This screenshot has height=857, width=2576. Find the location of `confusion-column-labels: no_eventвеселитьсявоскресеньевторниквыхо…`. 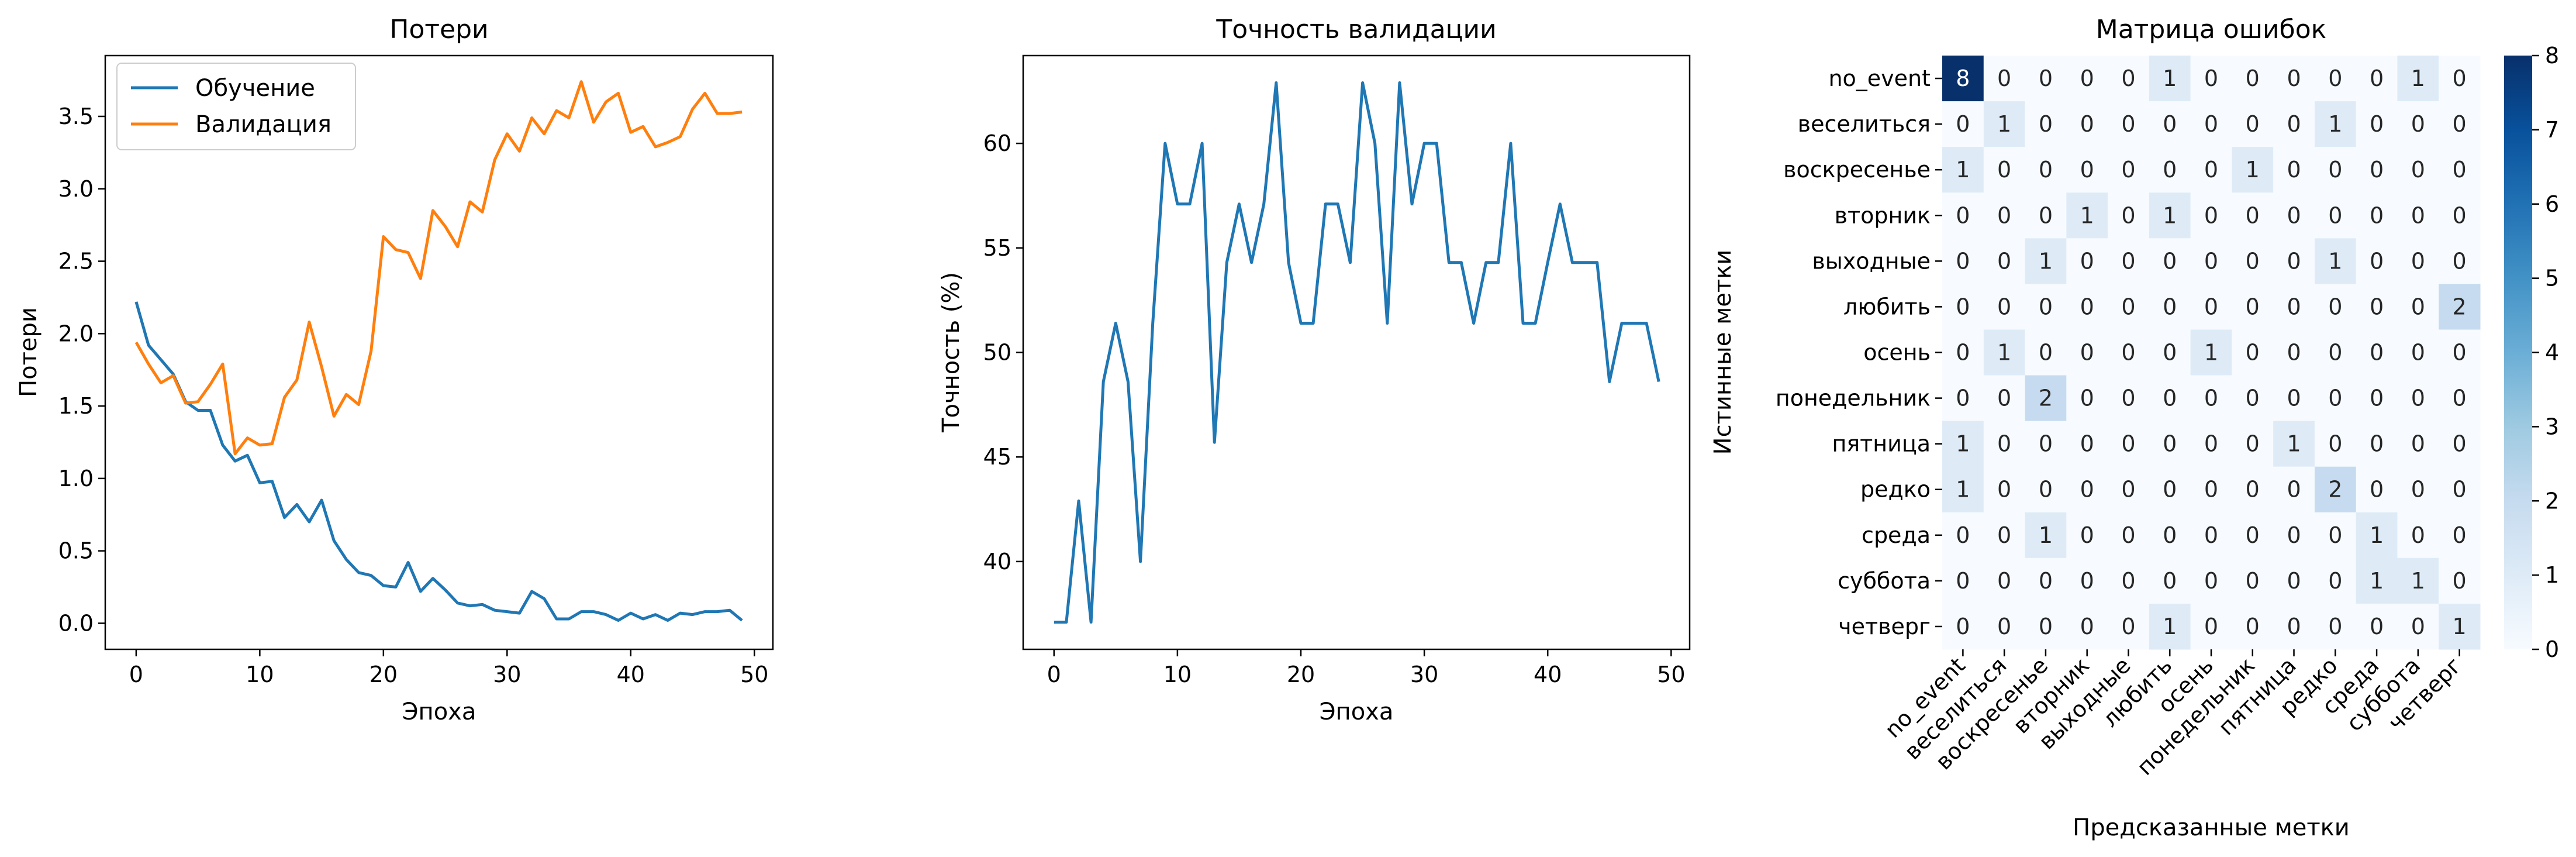

confusion-column-labels: no_eventвеселитьсявоскресеньевторниквыхо… is located at coordinates (2173, 714).